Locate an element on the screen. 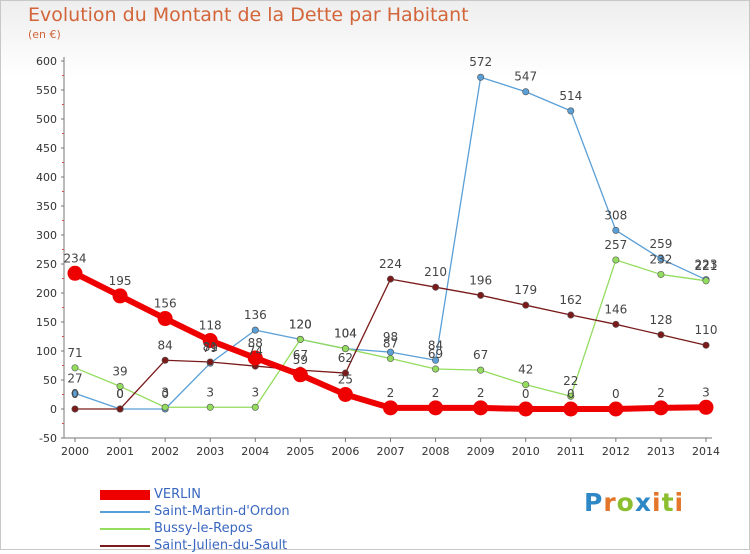 This screenshot has height=554, width=750. x-tick-label: 2009 is located at coordinates (481, 451).